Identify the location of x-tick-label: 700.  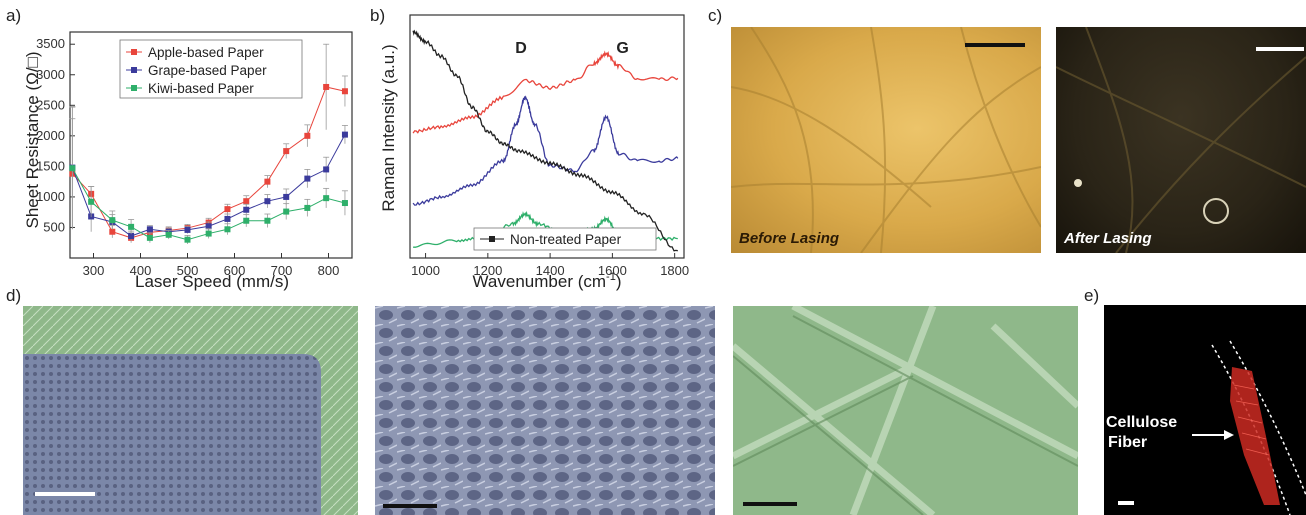
(282, 270).